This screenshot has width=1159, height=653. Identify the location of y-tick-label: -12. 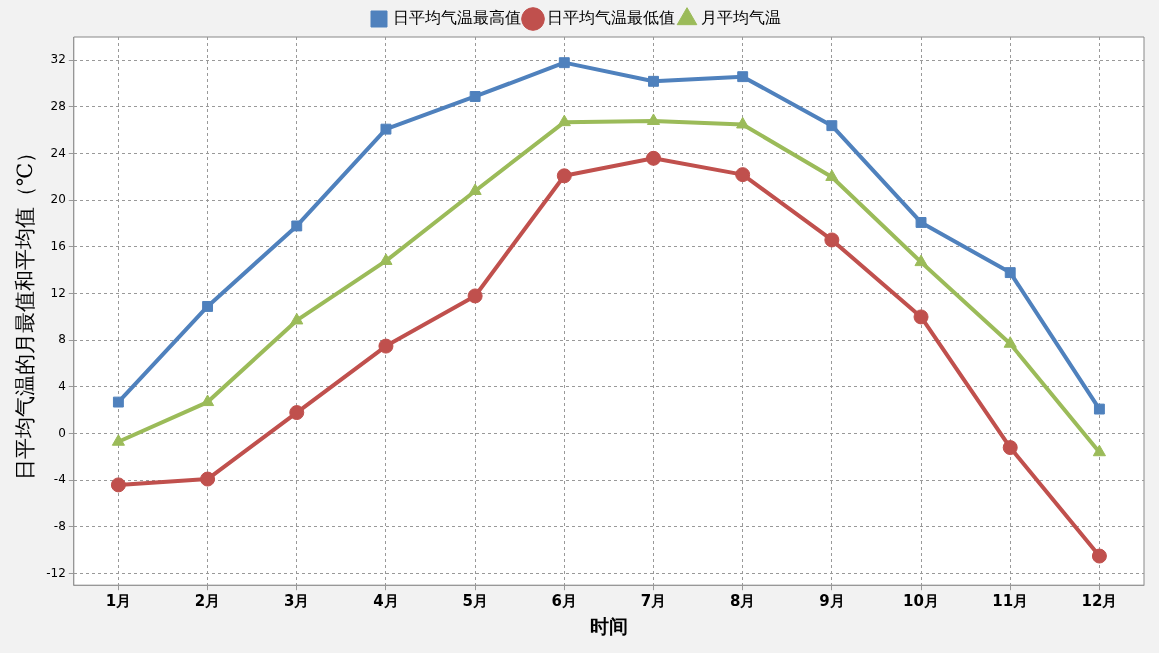
(56, 572).